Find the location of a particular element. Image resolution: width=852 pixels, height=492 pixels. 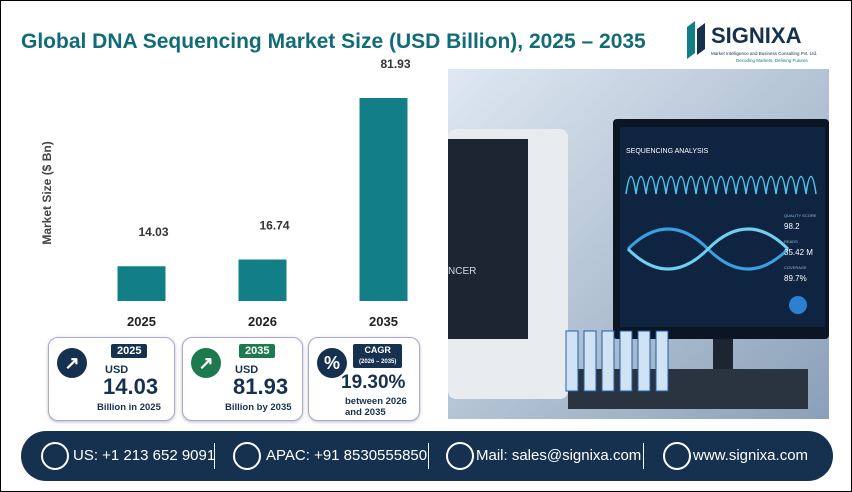

card-caption: between 2026 and 2035 is located at coordinates (376, 407).